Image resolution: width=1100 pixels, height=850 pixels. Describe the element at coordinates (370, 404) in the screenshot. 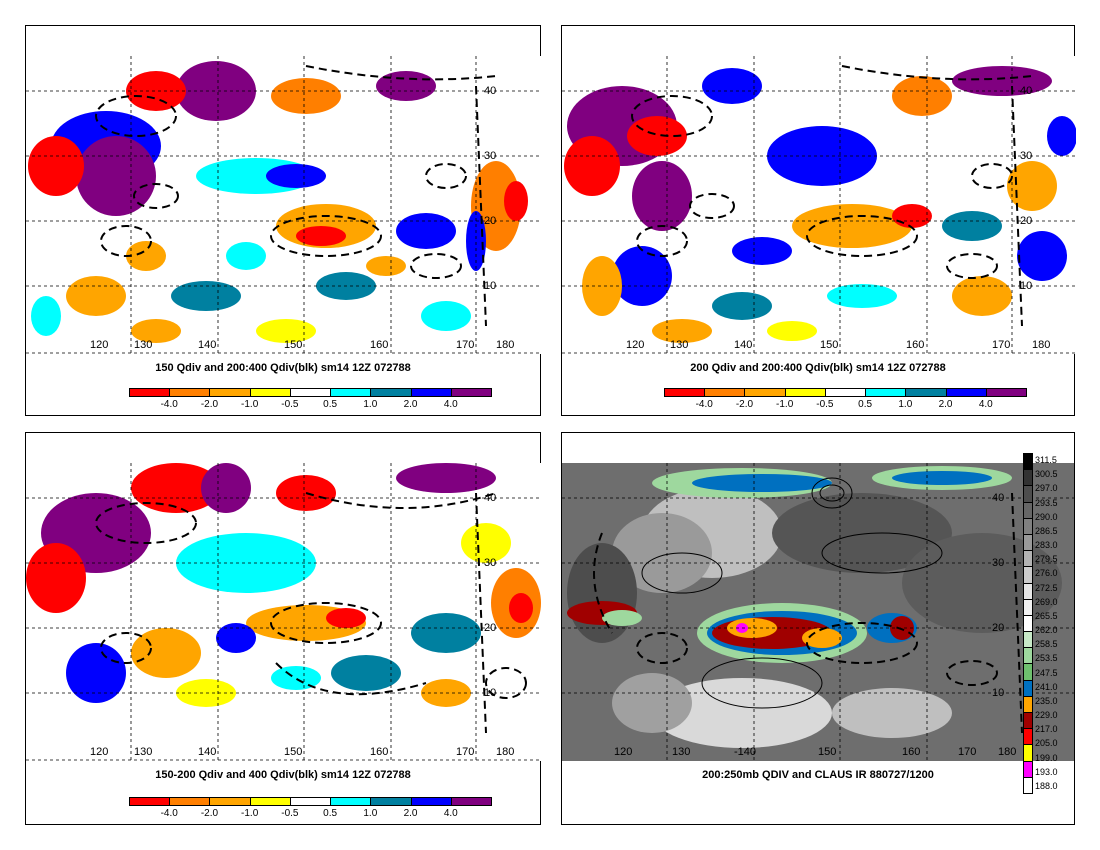

I see `colorbar-tick-label: 1.0` at that location.